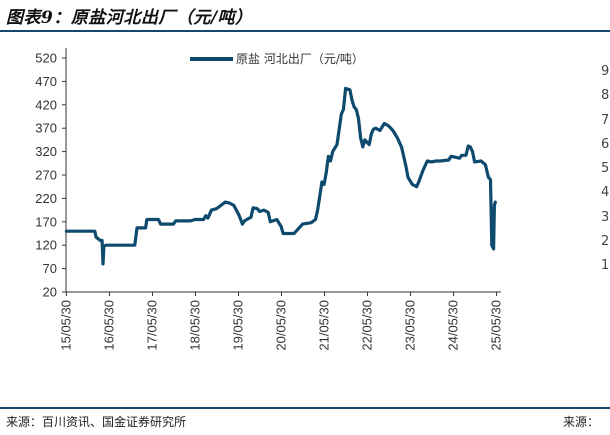 This screenshot has height=435, width=610. I want to click on y-tick-label: 420, so click(46, 104).